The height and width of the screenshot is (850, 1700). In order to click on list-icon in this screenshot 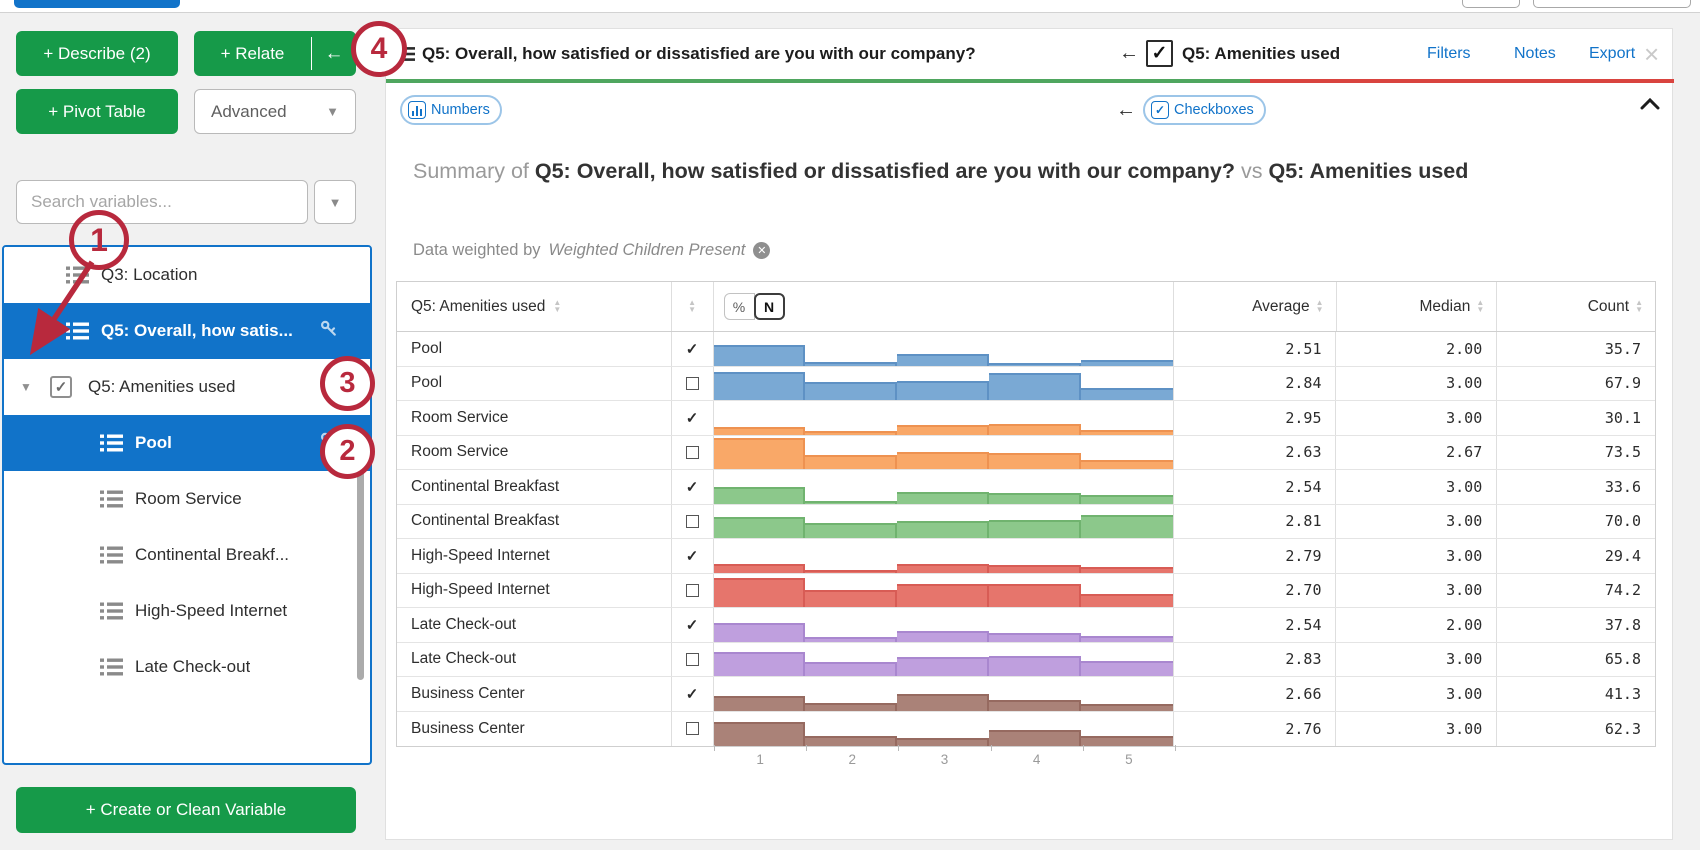, I will do `click(111, 499)`.